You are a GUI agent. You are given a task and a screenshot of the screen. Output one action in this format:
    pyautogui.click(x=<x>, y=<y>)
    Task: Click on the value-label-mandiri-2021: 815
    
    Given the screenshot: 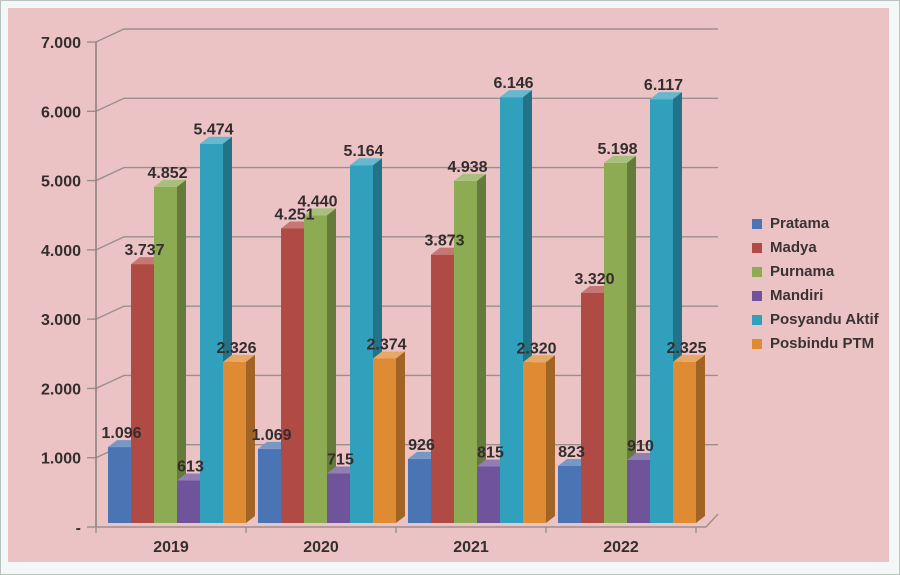 What is the action you would take?
    pyautogui.click(x=490, y=453)
    